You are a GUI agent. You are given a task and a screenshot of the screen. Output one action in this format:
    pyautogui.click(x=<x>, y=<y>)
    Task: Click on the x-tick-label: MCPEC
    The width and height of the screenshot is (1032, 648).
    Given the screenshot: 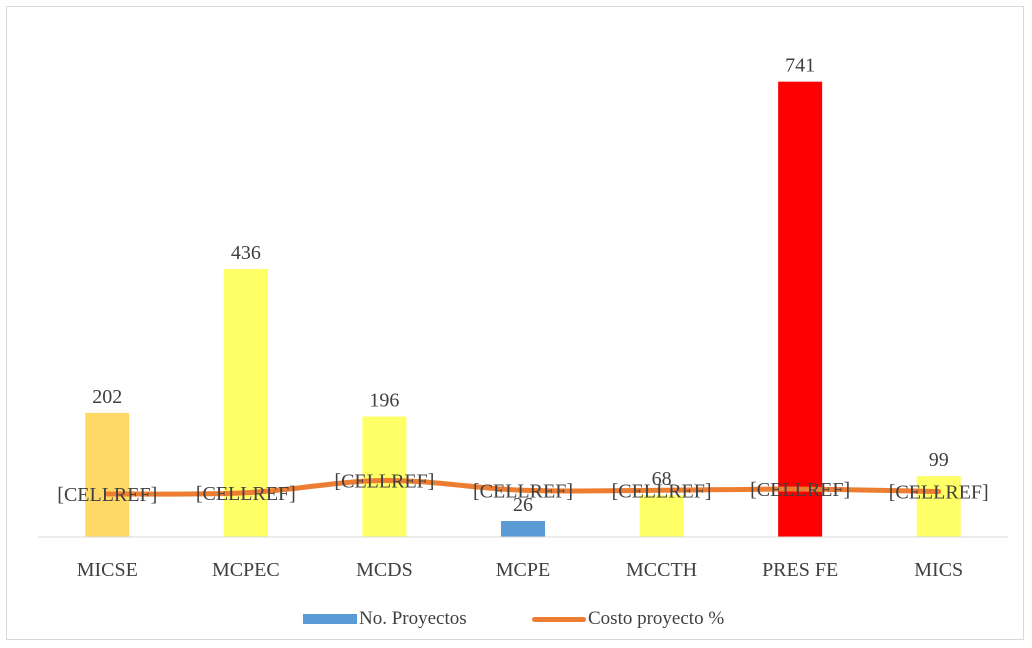 What is the action you would take?
    pyautogui.click(x=246, y=570)
    